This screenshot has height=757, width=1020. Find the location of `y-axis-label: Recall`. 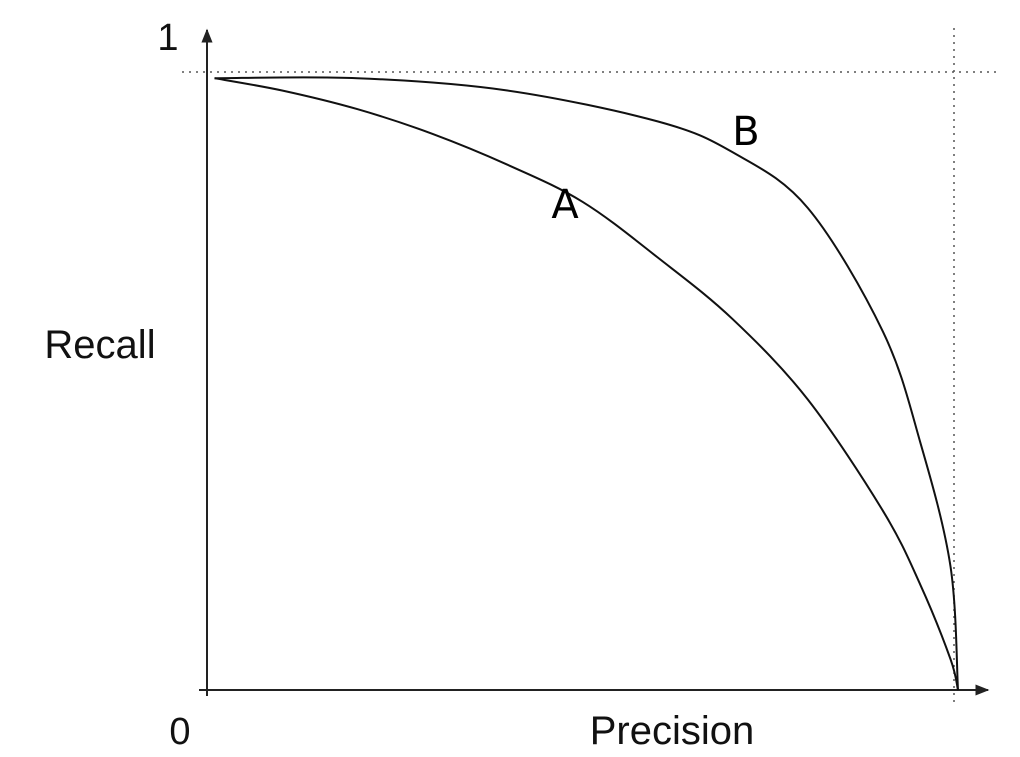

y-axis-label: Recall is located at coordinates (99, 345).